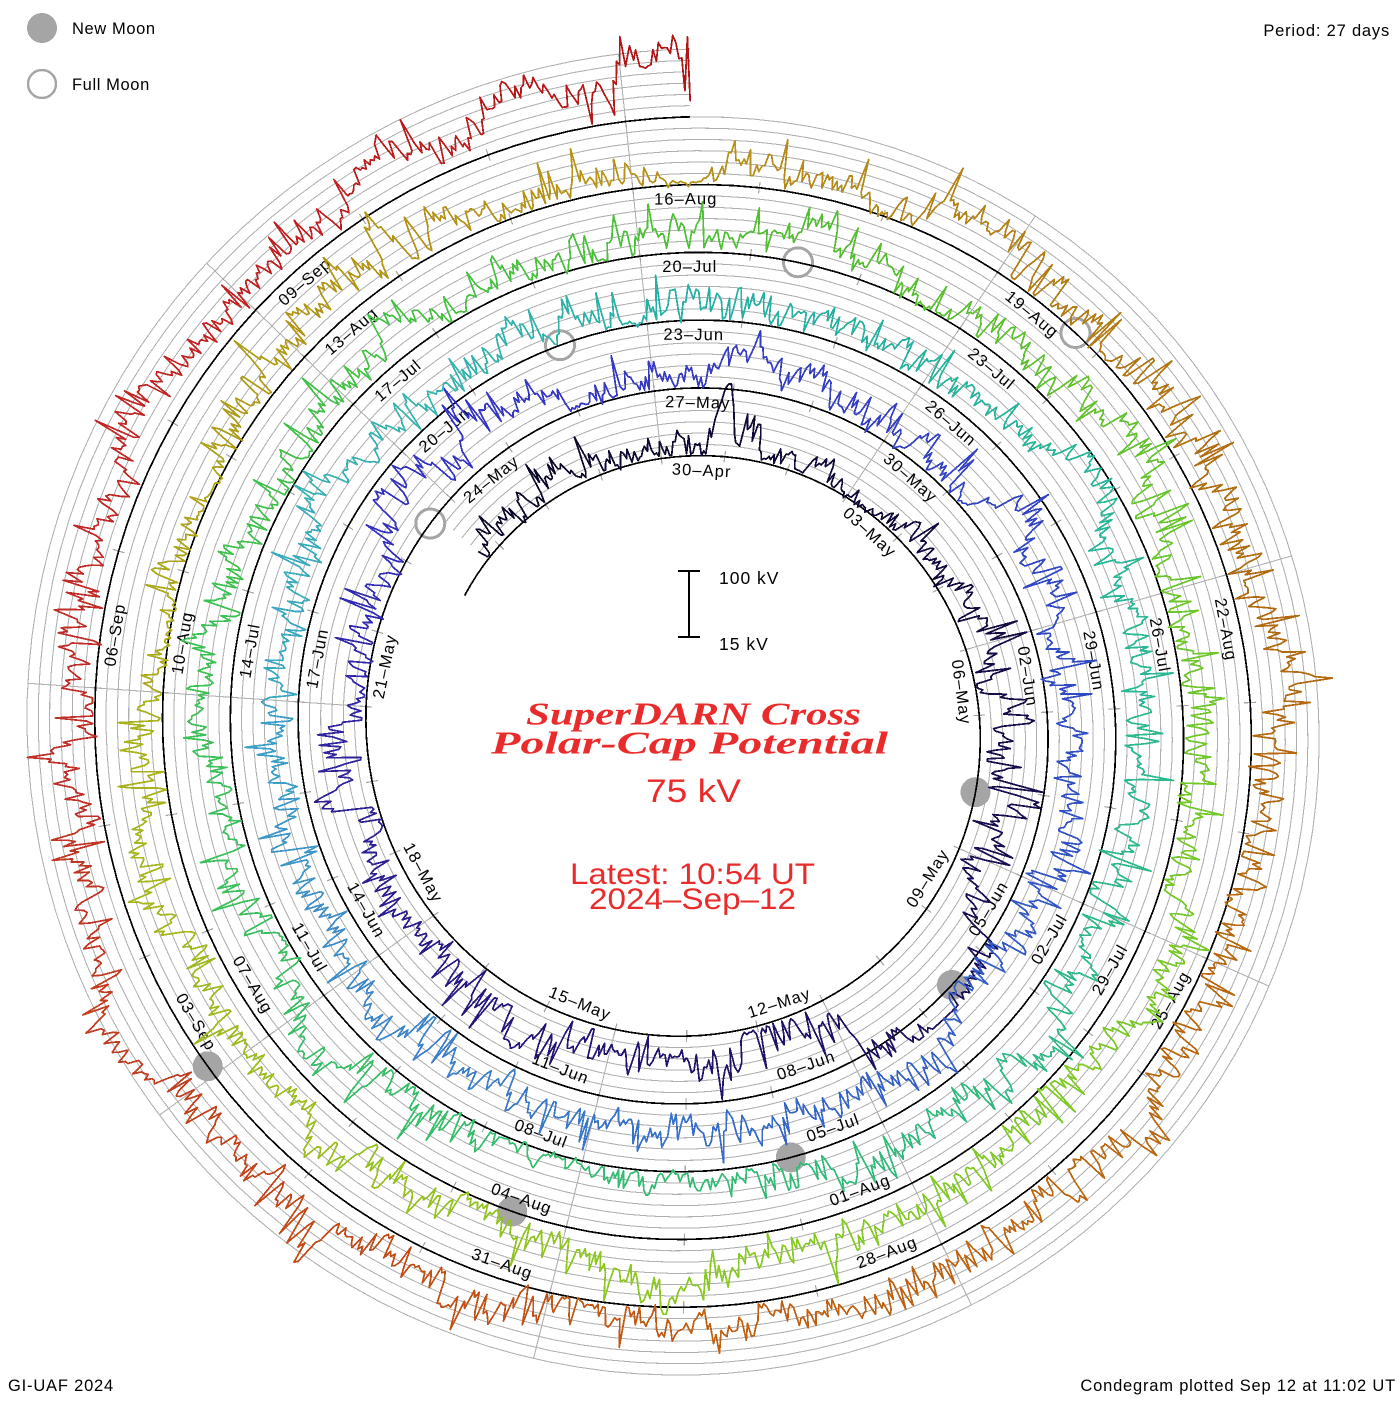 The image size is (1400, 1405). What do you see at coordinates (686, 199) in the screenshot?
I see `svg-text: 16–Aug` at bounding box center [686, 199].